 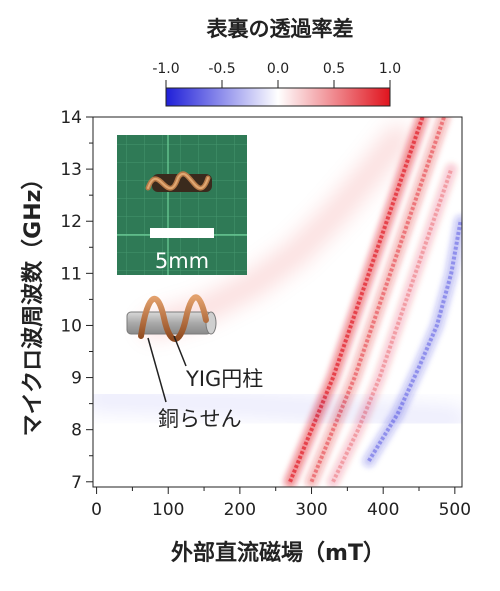 What do you see at coordinates (96, 510) in the screenshot?
I see `x-tick-label: 0` at bounding box center [96, 510].